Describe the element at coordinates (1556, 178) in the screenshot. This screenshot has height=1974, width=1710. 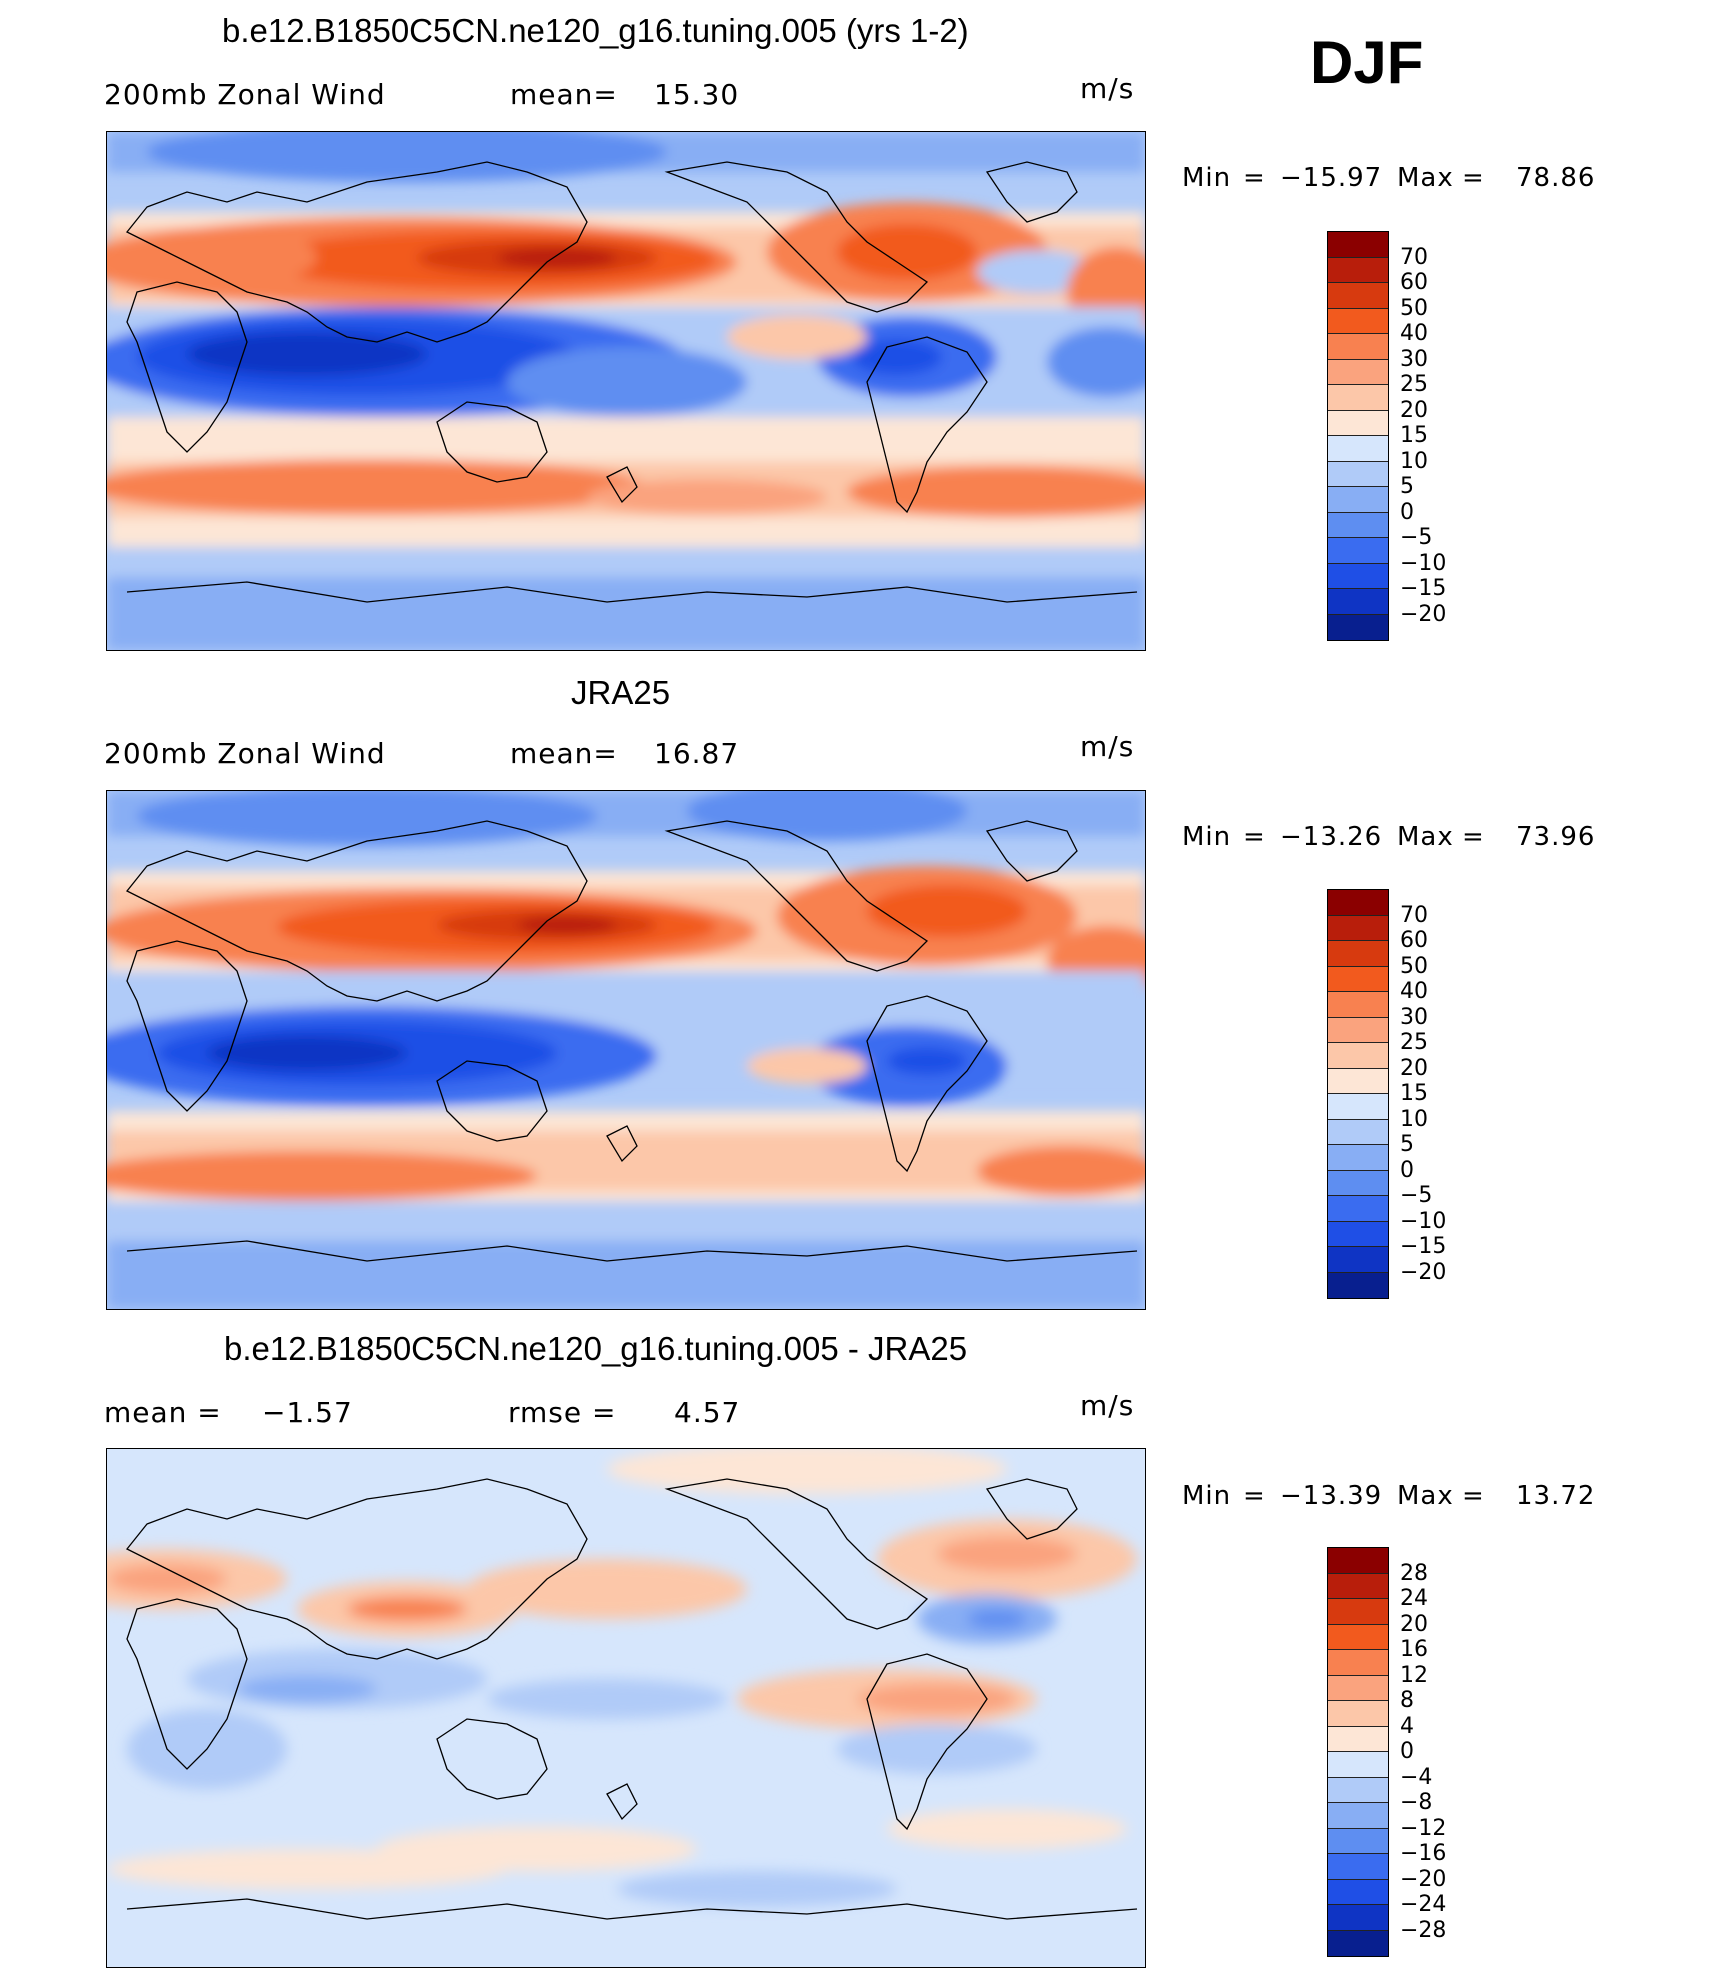
I see `panel1-max-value: 78.86` at that location.